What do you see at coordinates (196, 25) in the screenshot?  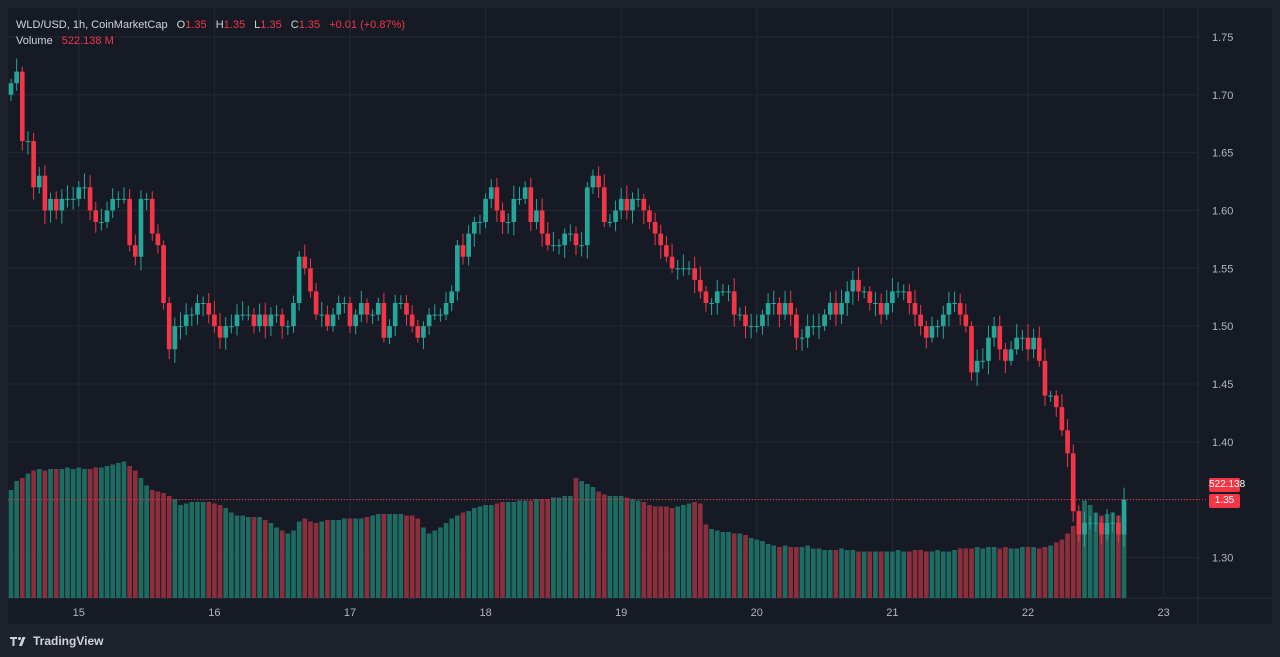 I see `open-value: 1.35` at bounding box center [196, 25].